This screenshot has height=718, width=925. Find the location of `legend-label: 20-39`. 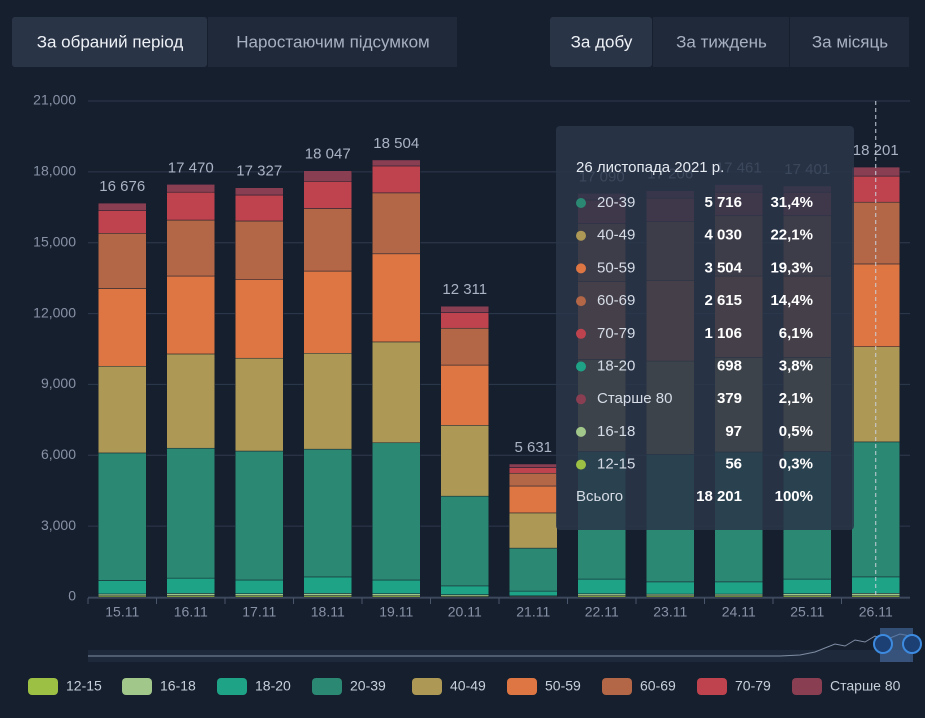

legend-label: 20-39 is located at coordinates (368, 686).